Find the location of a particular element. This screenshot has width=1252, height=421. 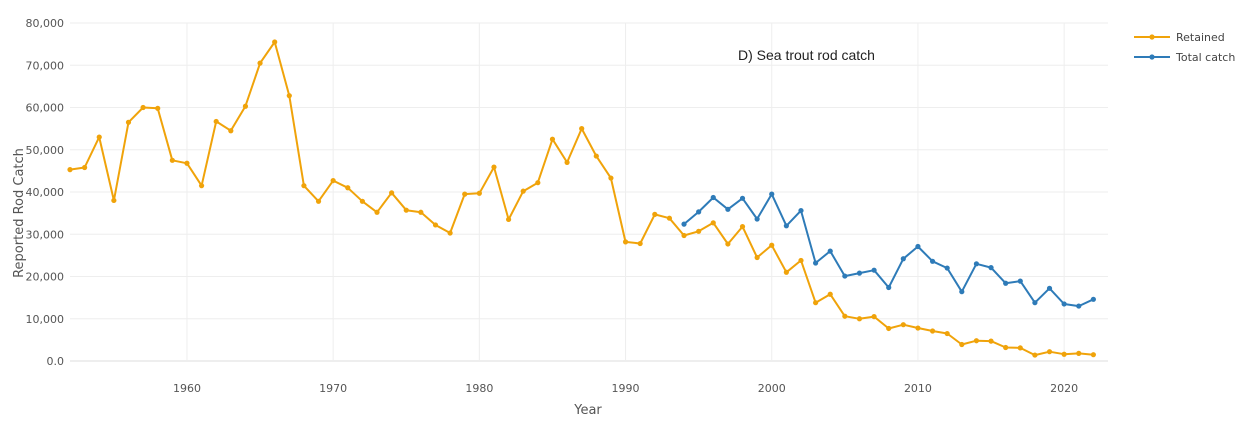

y-tick-label: 0.0 is located at coordinates (56, 361).